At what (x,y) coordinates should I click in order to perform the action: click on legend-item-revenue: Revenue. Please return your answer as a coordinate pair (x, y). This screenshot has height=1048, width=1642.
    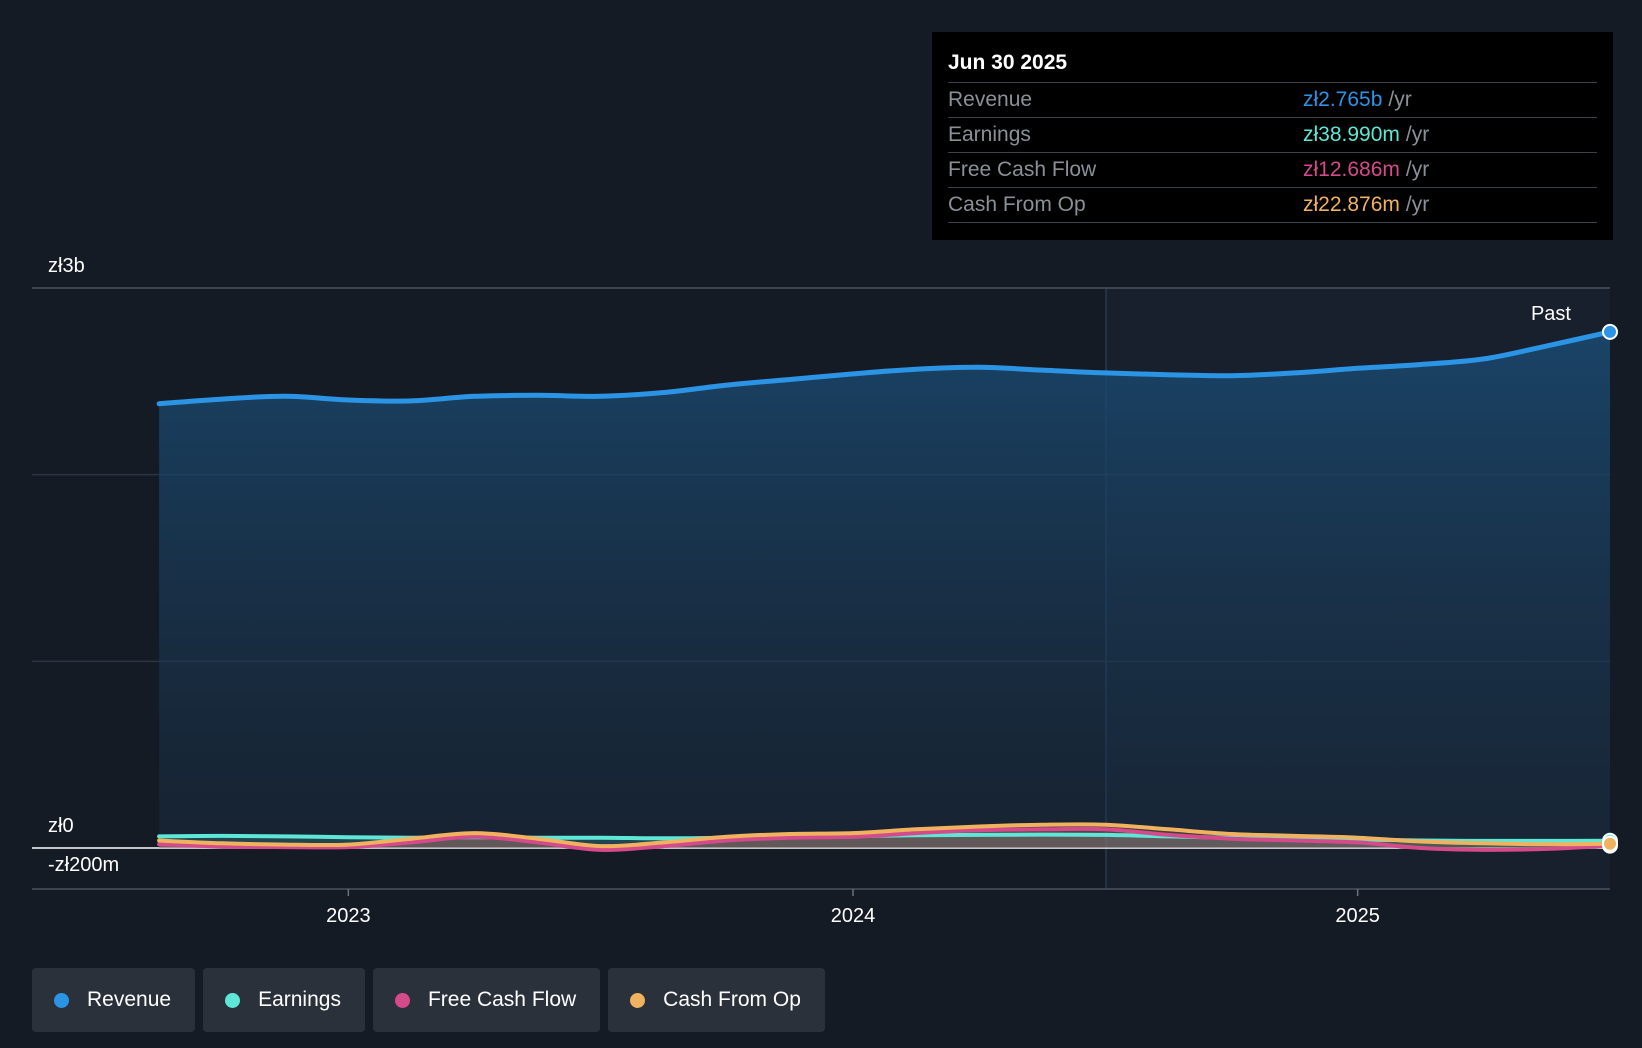
    Looking at the image, I should click on (114, 1000).